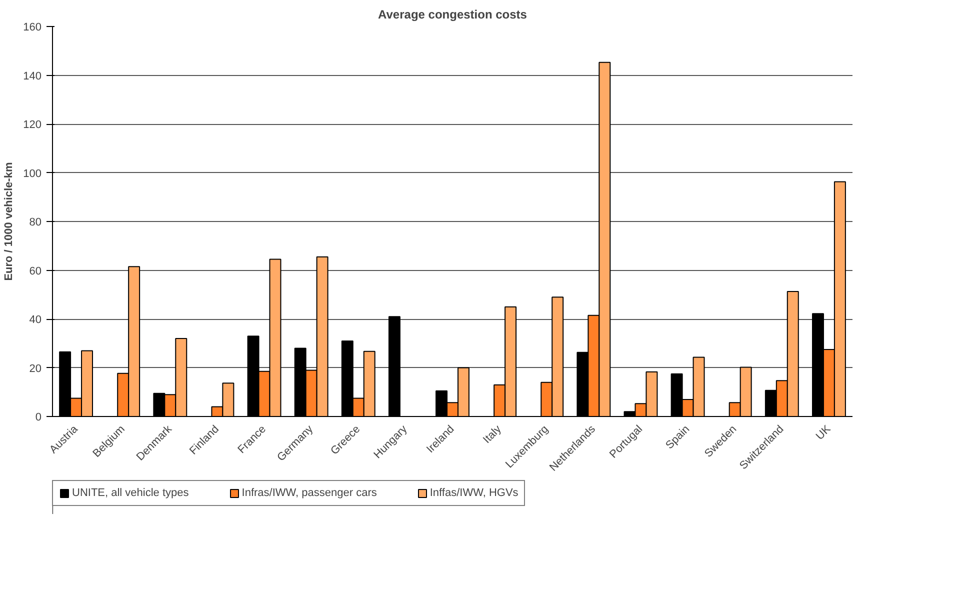 Image resolution: width=959 pixels, height=604 pixels. I want to click on y-axis-title: Euro / 1000 vehicle-km, so click(9, 221).